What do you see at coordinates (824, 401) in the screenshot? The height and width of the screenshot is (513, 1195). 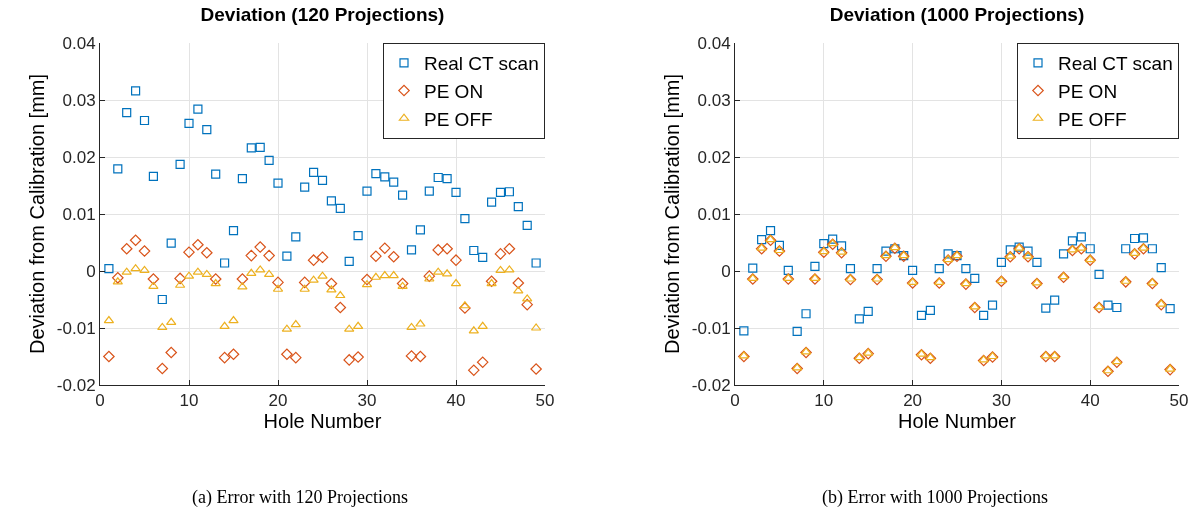 I see `x-tick-label: 10` at bounding box center [824, 401].